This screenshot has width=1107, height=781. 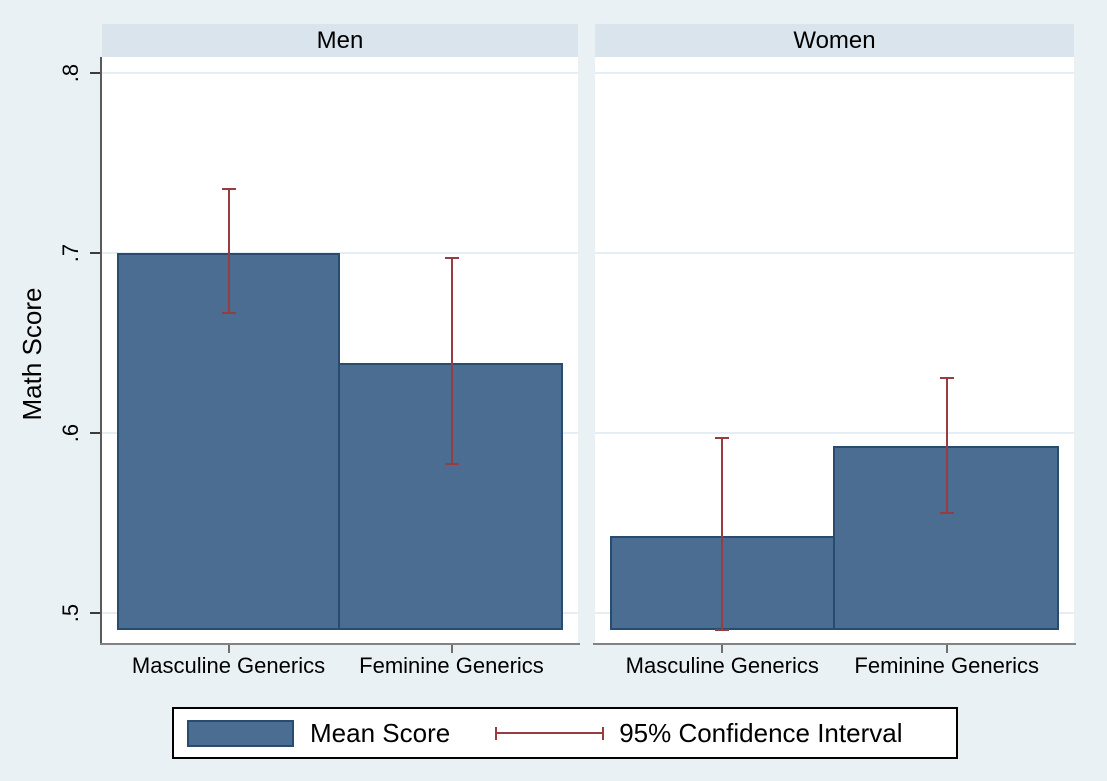 I want to click on ci-women-masculine, so click(x=722, y=533).